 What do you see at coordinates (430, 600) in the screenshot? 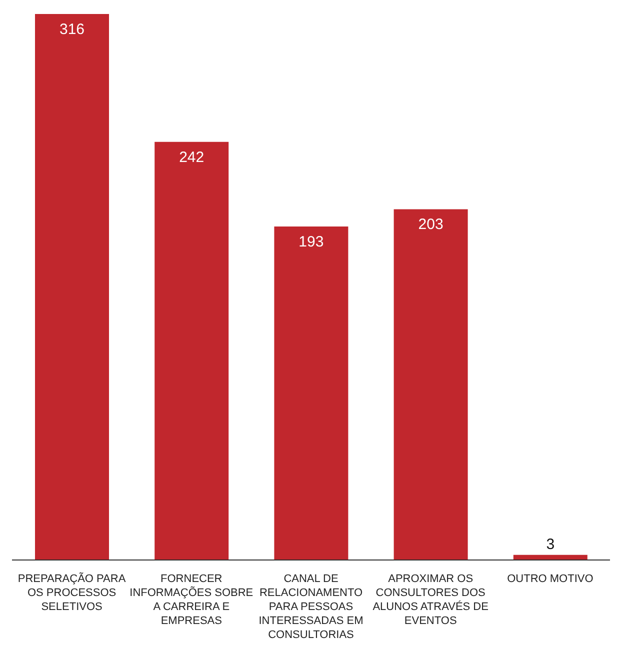
I see `x-tick-label: APROXIMAR OS CONSULTORES DOS ALUNOS ATRAVÉS DE EVENTOS` at bounding box center [430, 600].